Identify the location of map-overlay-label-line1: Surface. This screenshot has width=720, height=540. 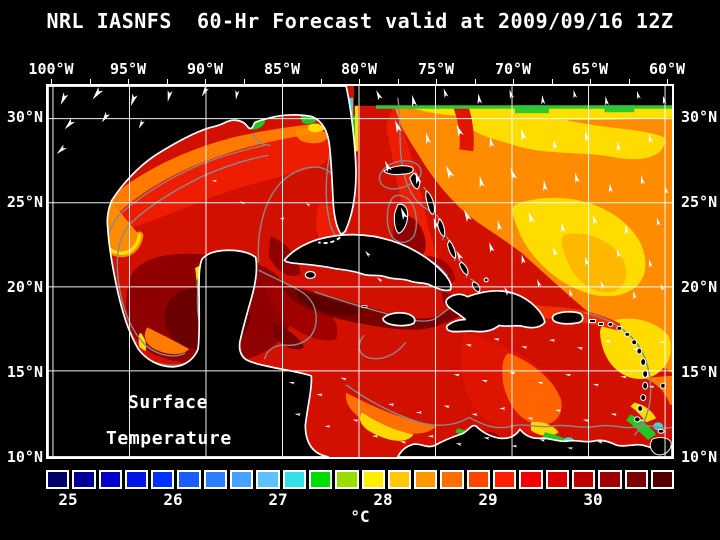
(168, 402).